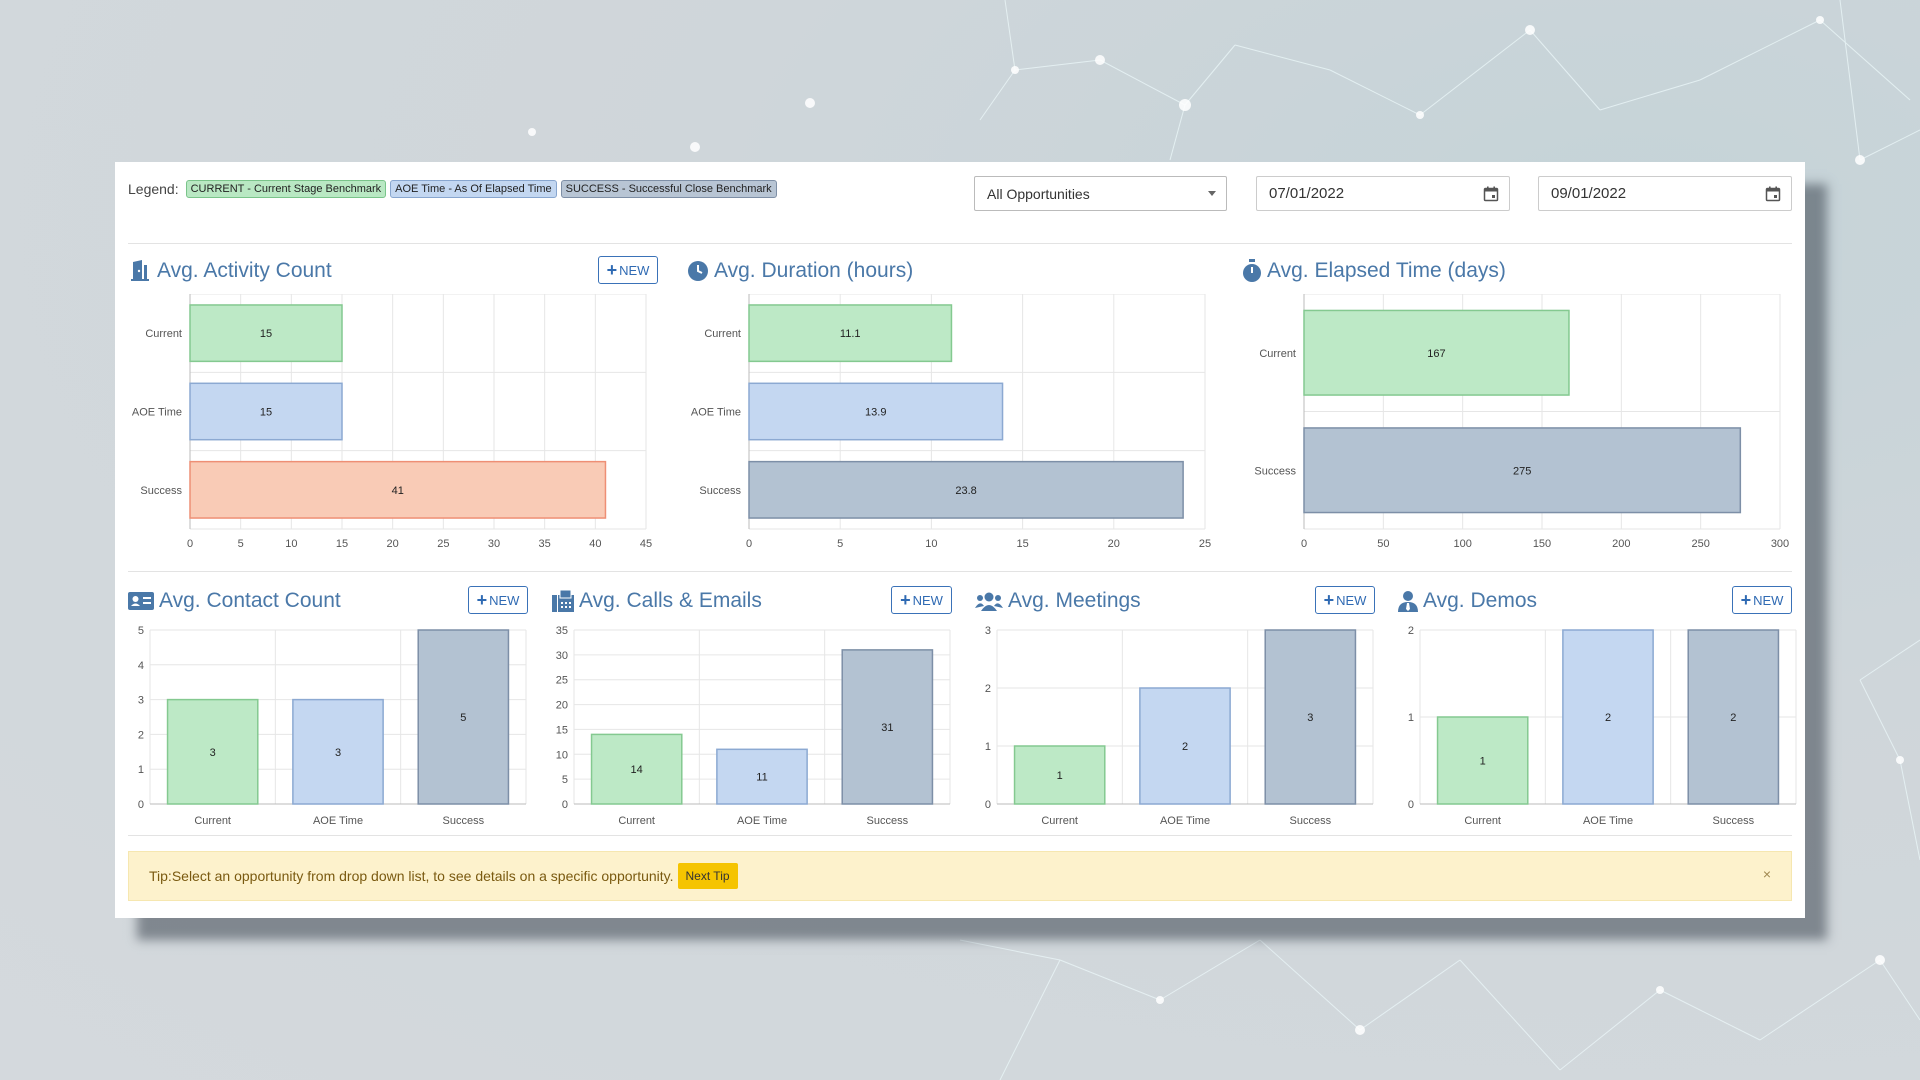 This screenshot has height=1080, width=1920. Describe the element at coordinates (875, 413) in the screenshot. I see `data-label: 13.9` at that location.